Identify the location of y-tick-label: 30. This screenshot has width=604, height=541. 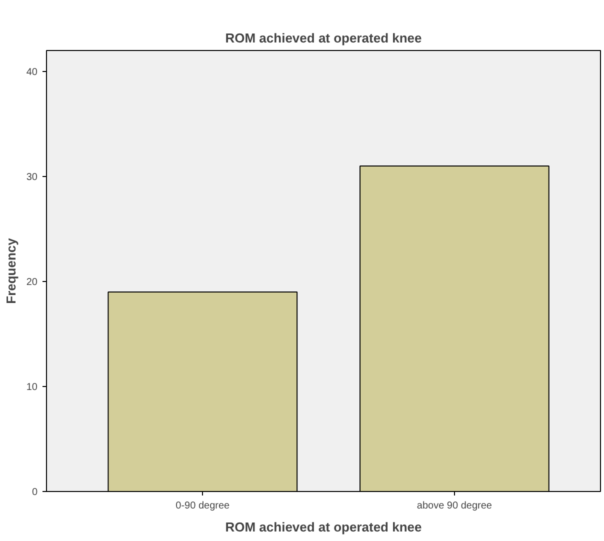
(32, 177).